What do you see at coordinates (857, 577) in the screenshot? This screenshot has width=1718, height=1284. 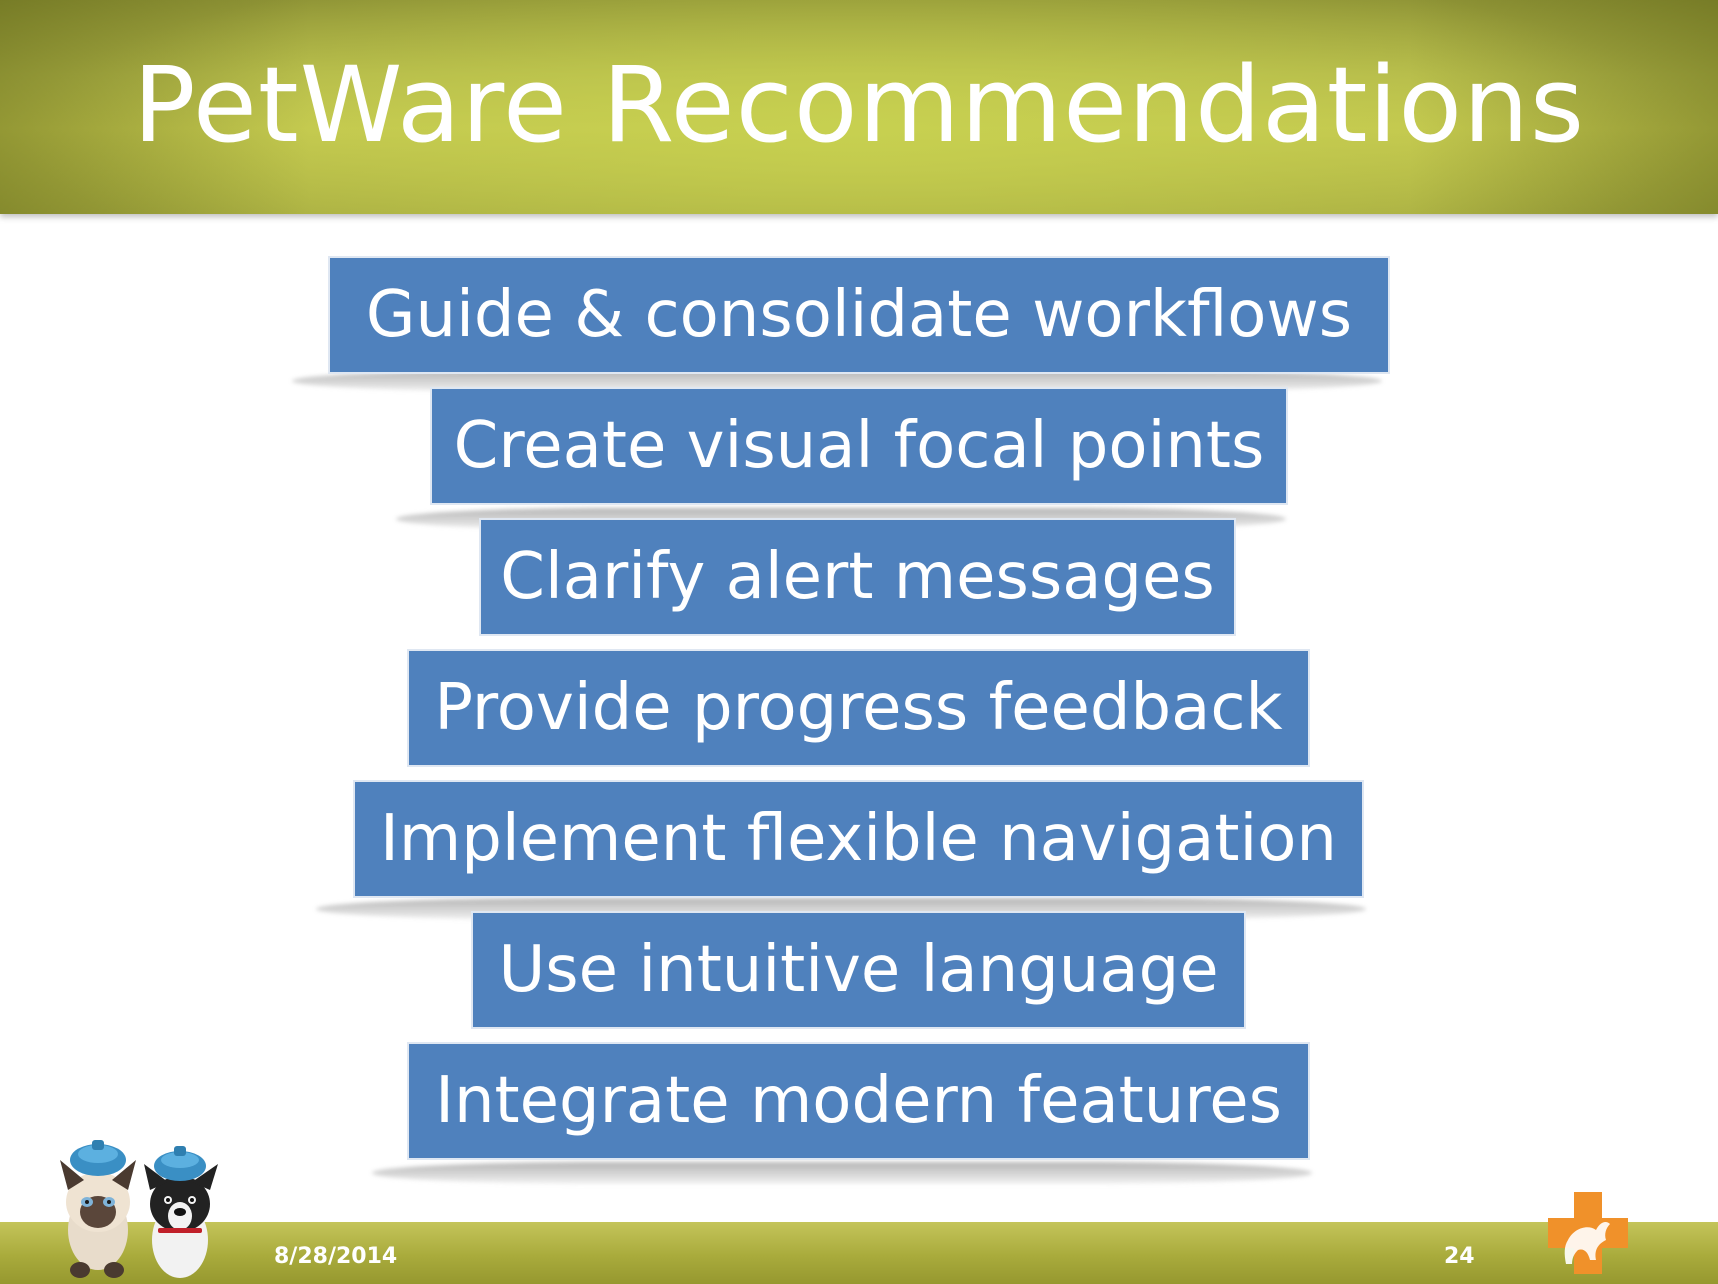 I see `recommendation-item: Clarify alert messages` at bounding box center [857, 577].